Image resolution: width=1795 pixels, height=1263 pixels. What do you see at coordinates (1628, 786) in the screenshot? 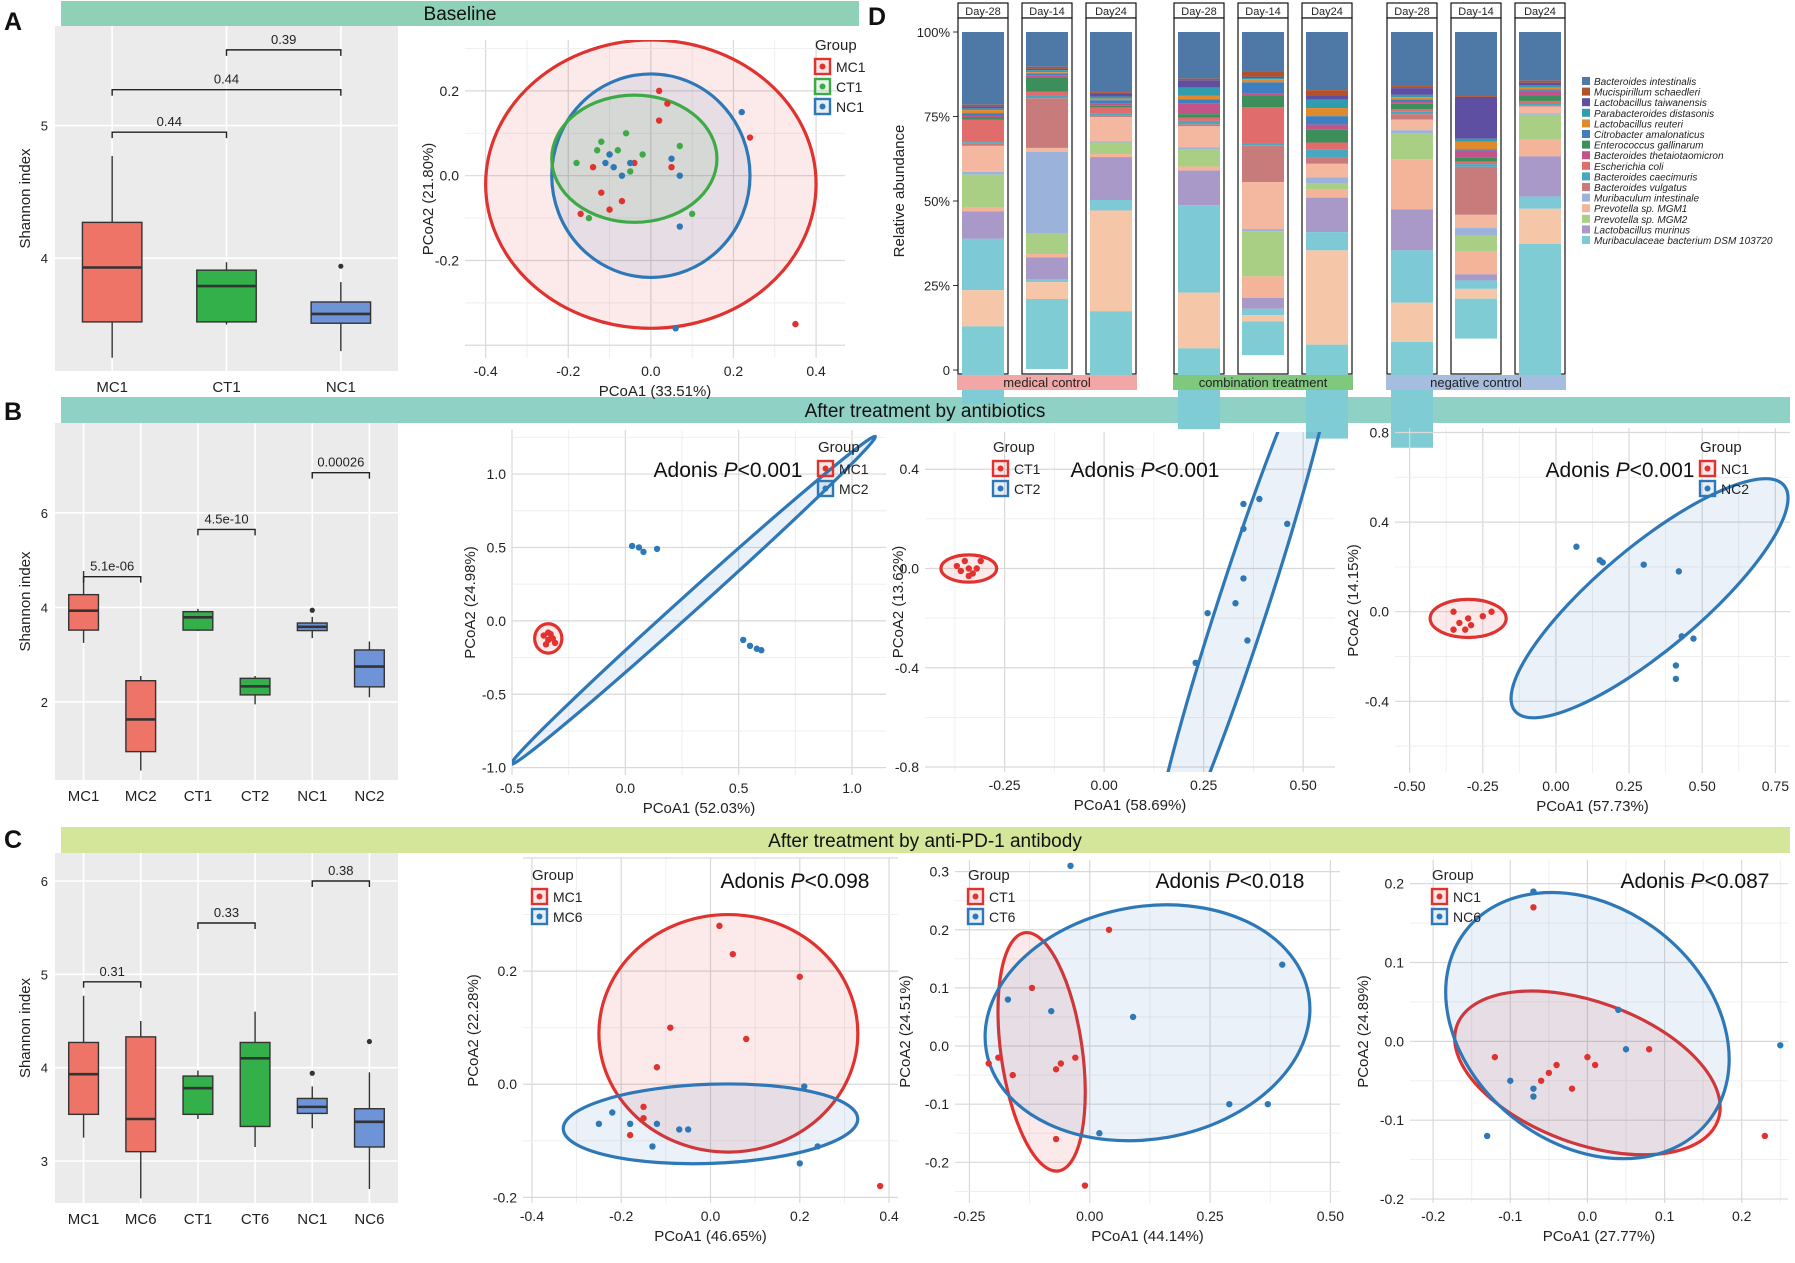
I see `x-tick-label: 0.25` at bounding box center [1628, 786].